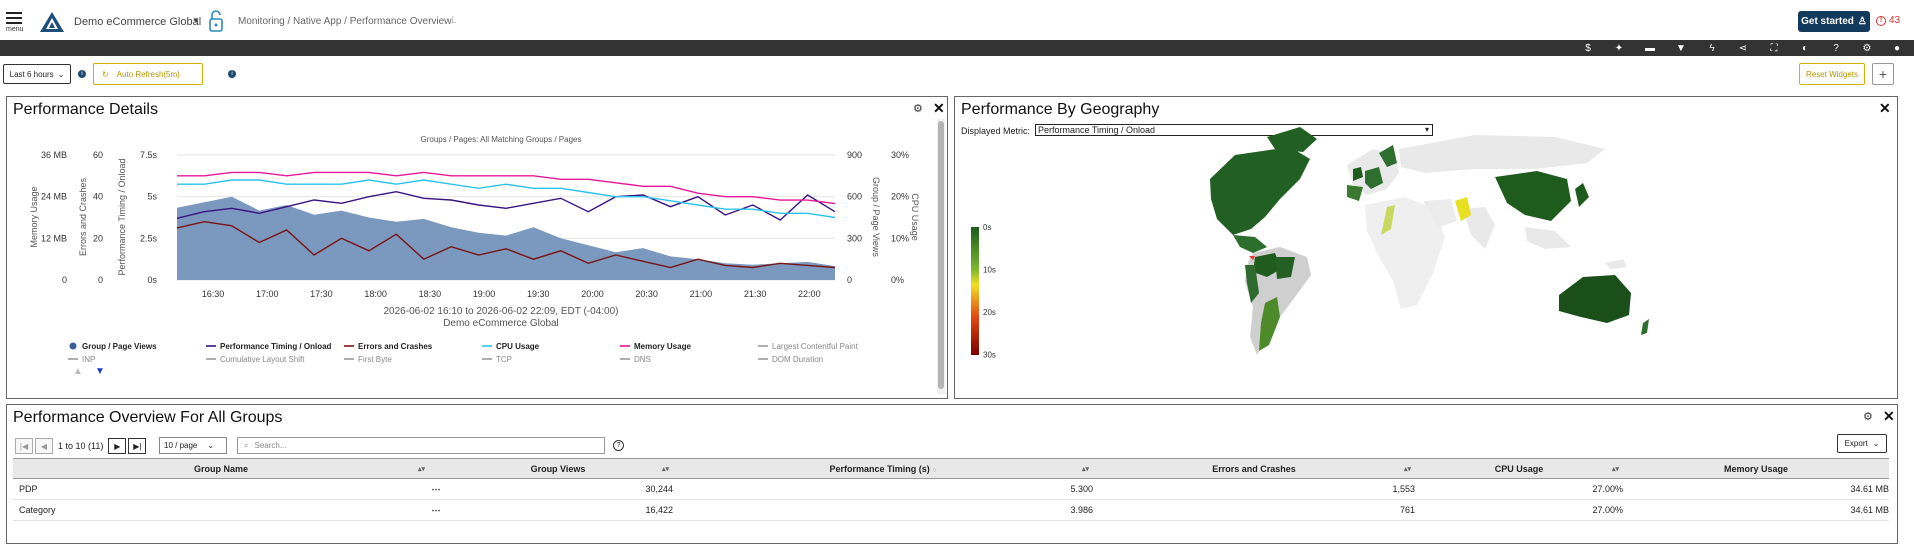 This screenshot has width=1914, height=544. What do you see at coordinates (388, 346) in the screenshot?
I see `legend-item: Errors and Crashes` at bounding box center [388, 346].